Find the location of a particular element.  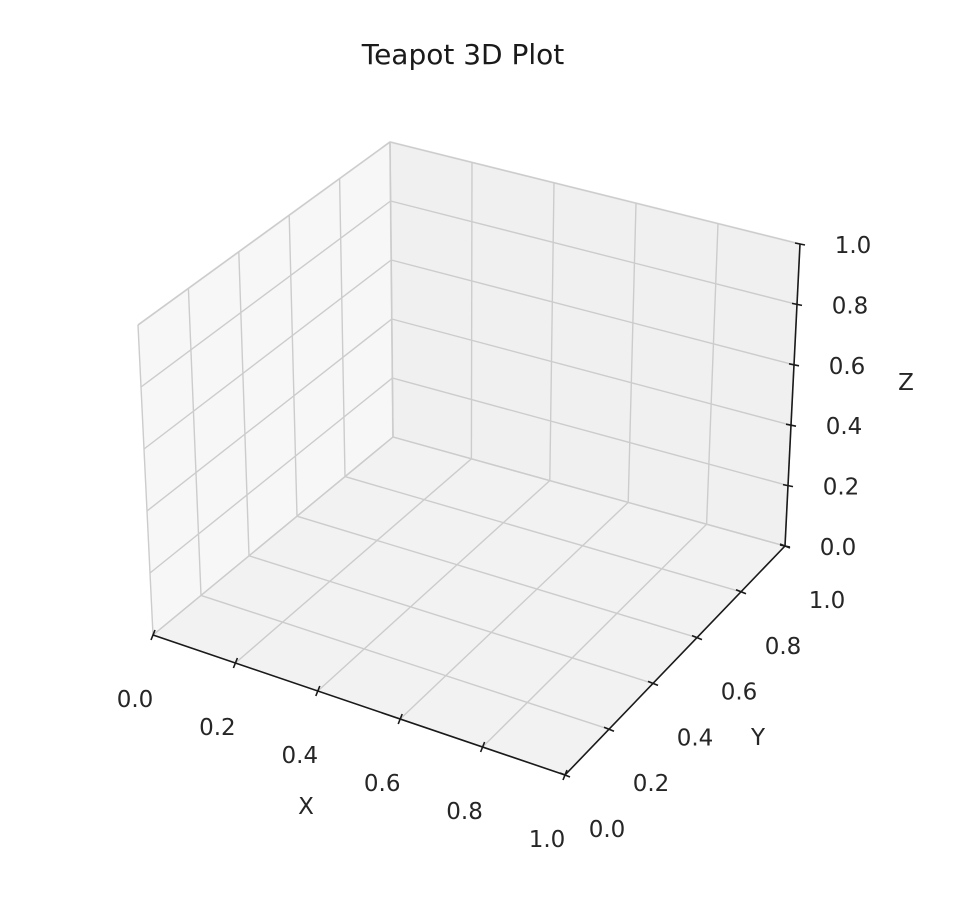

x-tick-label: 0.6 is located at coordinates (382, 784).